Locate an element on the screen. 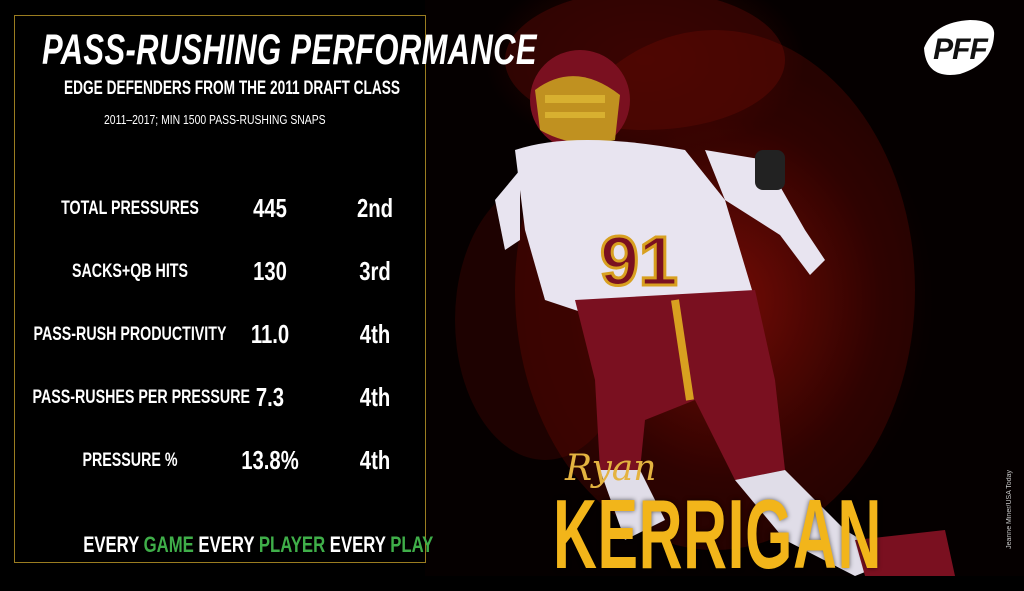 The width and height of the screenshot is (1024, 591). photo-credit: Jeanne Miner/USA Today is located at coordinates (1009, 509).